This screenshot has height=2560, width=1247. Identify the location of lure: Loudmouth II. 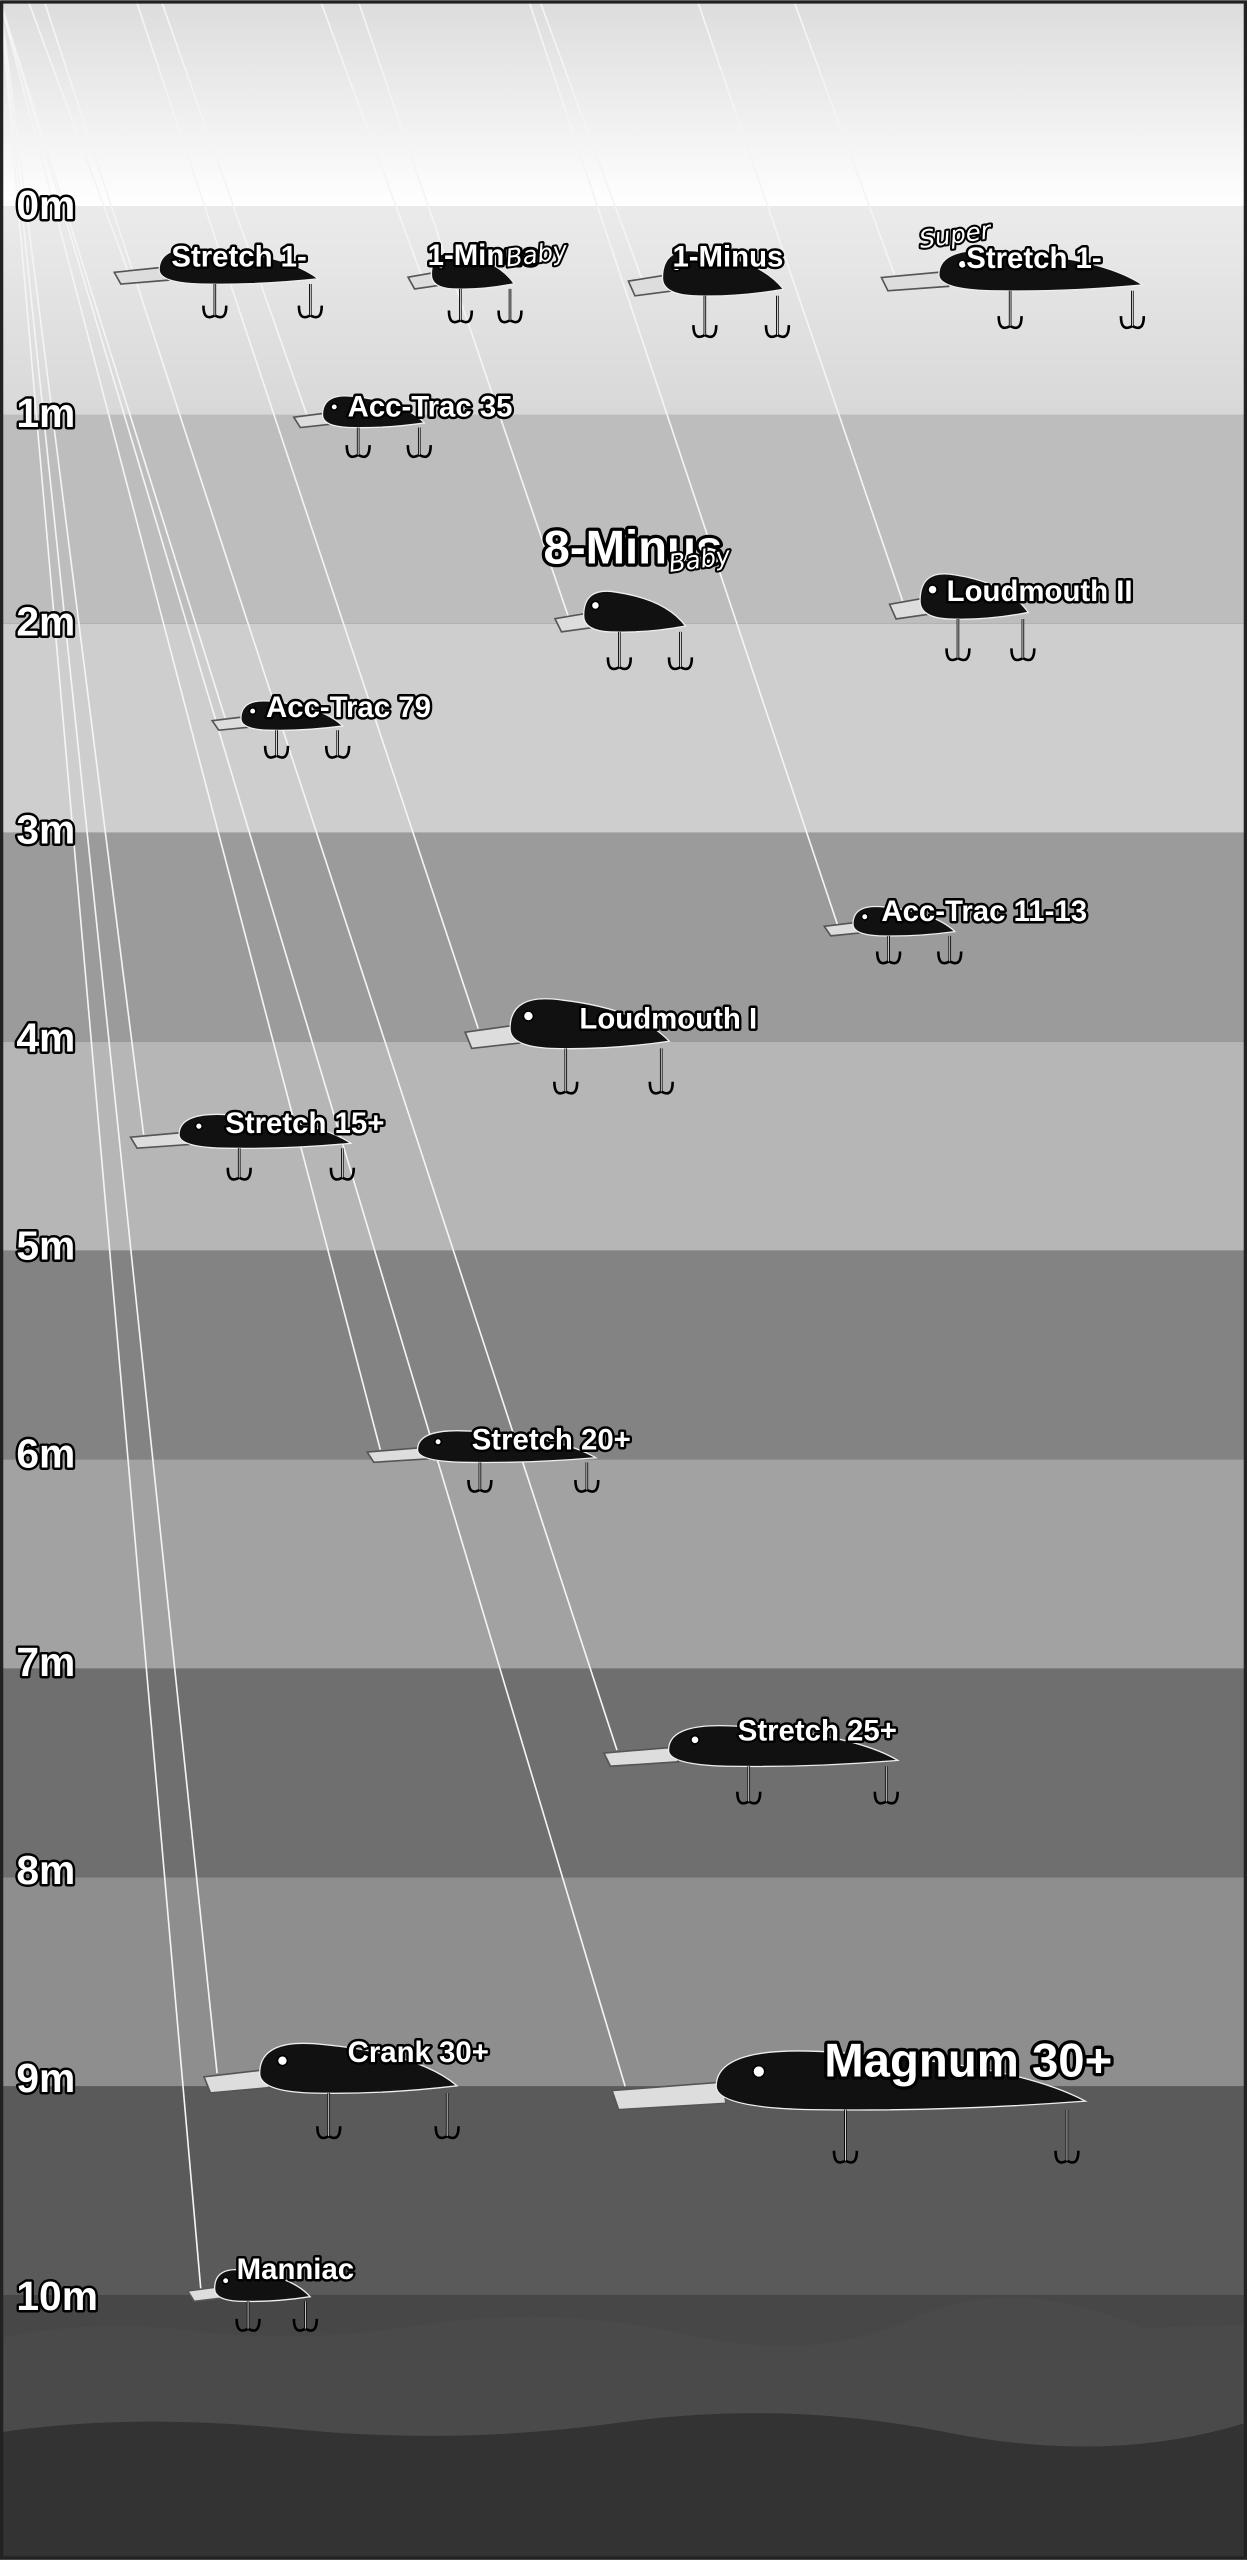
(1011, 617).